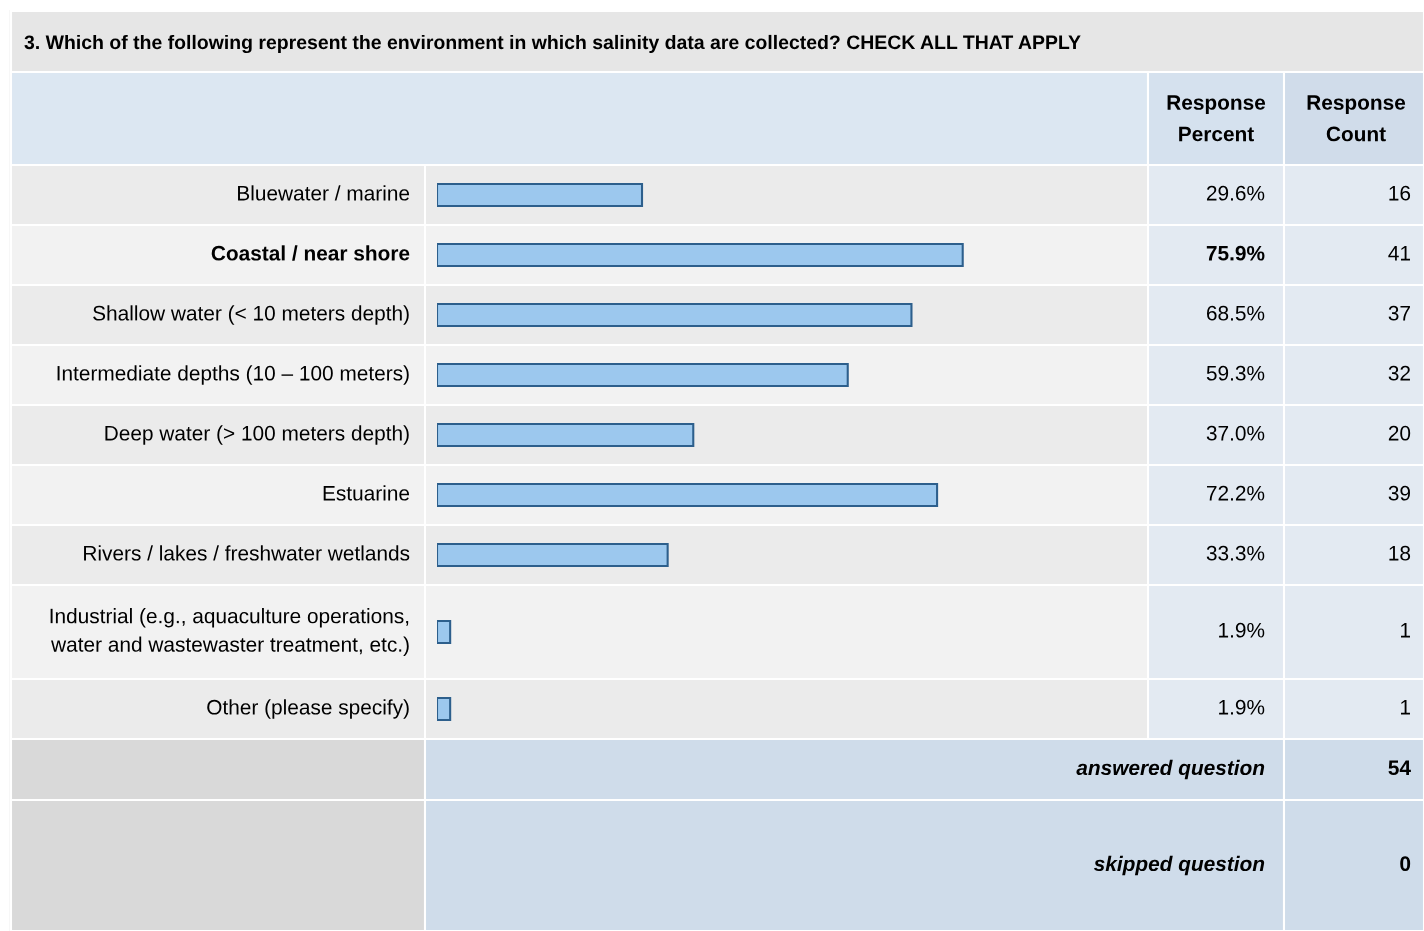 This screenshot has height=931, width=1424. Describe the element at coordinates (1399, 253) in the screenshot. I see `text: 41` at that location.